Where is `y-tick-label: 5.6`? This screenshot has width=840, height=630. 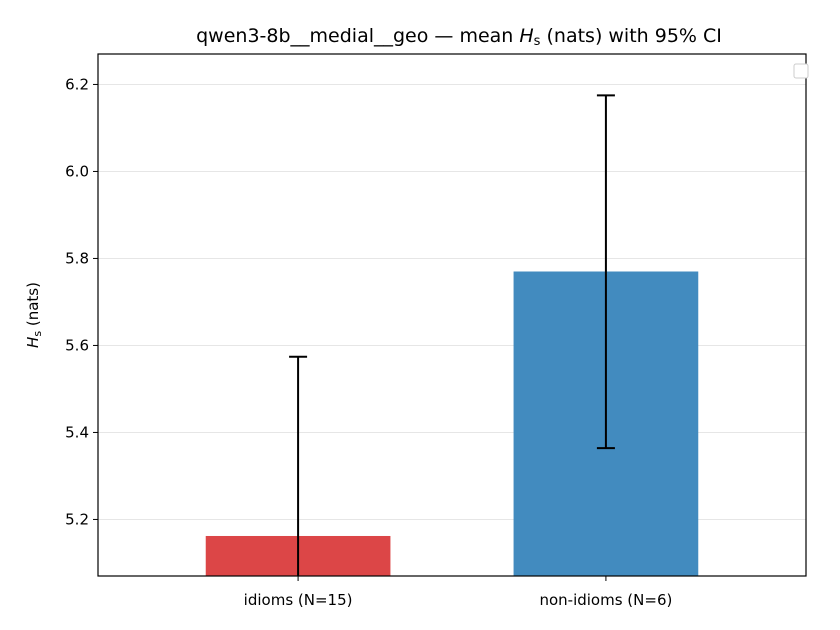 y-tick-label: 5.6 is located at coordinates (77, 345).